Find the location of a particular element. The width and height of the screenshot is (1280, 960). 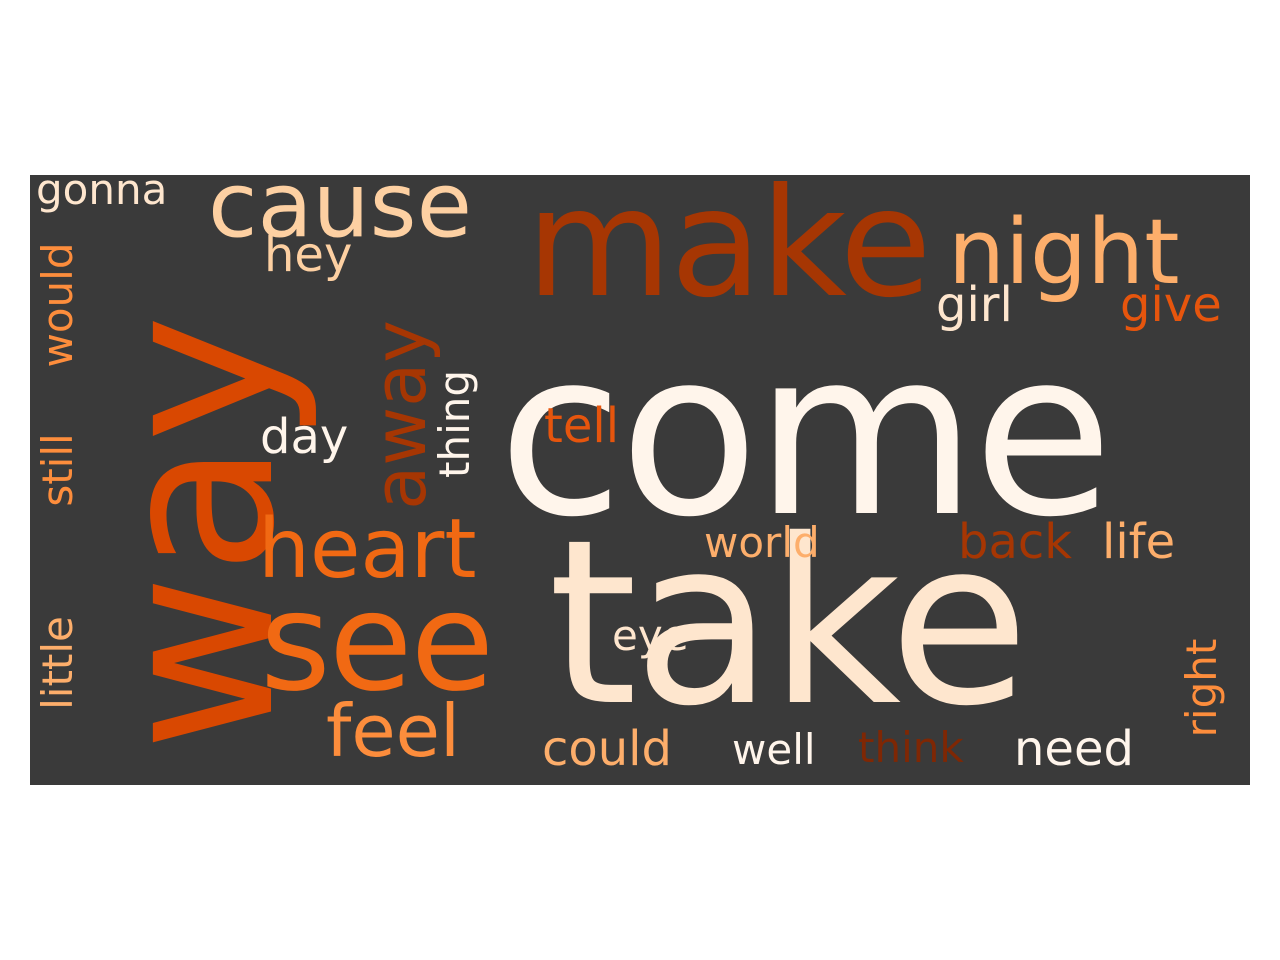

word-give: give is located at coordinates (1171, 305).